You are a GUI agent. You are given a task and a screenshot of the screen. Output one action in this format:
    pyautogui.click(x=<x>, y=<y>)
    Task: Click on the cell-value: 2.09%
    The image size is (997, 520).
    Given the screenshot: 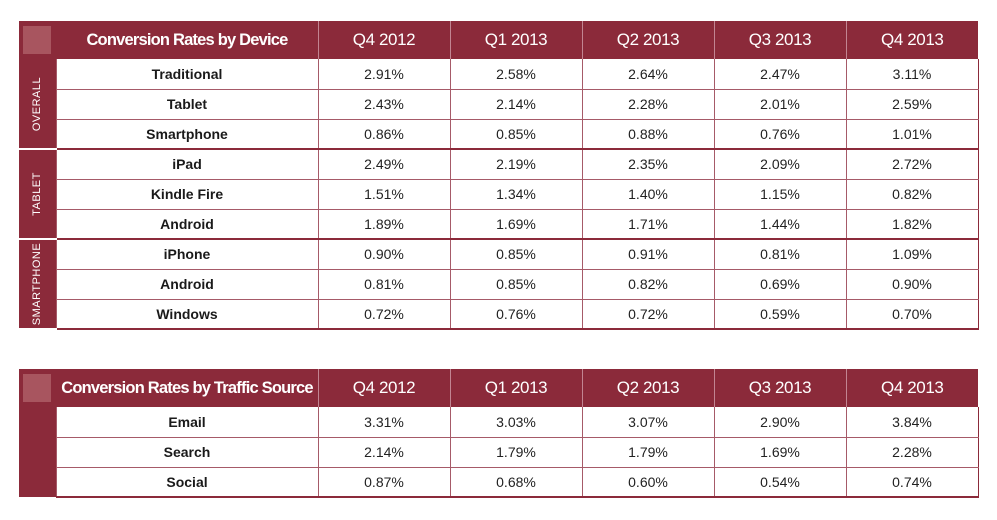 What is the action you would take?
    pyautogui.click(x=779, y=164)
    